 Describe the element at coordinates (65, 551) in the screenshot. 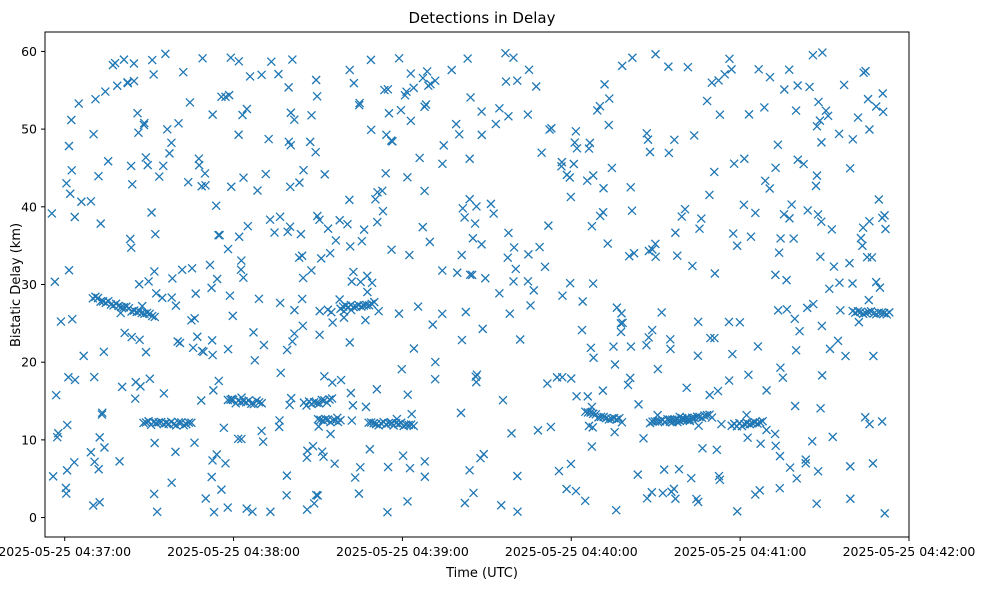

I see `x-tick-label: 2025-05-25 04:37:00` at that location.